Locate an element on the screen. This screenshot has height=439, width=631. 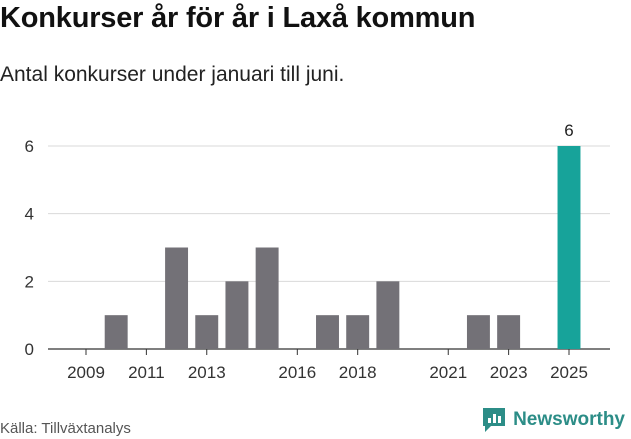
x-tick-label: 2011 is located at coordinates (146, 372).